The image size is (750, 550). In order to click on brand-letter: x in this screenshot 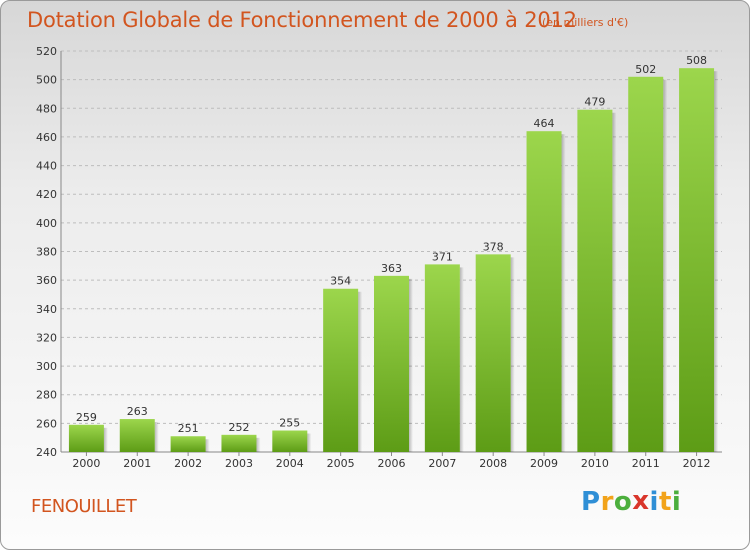, I will do `click(641, 501)`.